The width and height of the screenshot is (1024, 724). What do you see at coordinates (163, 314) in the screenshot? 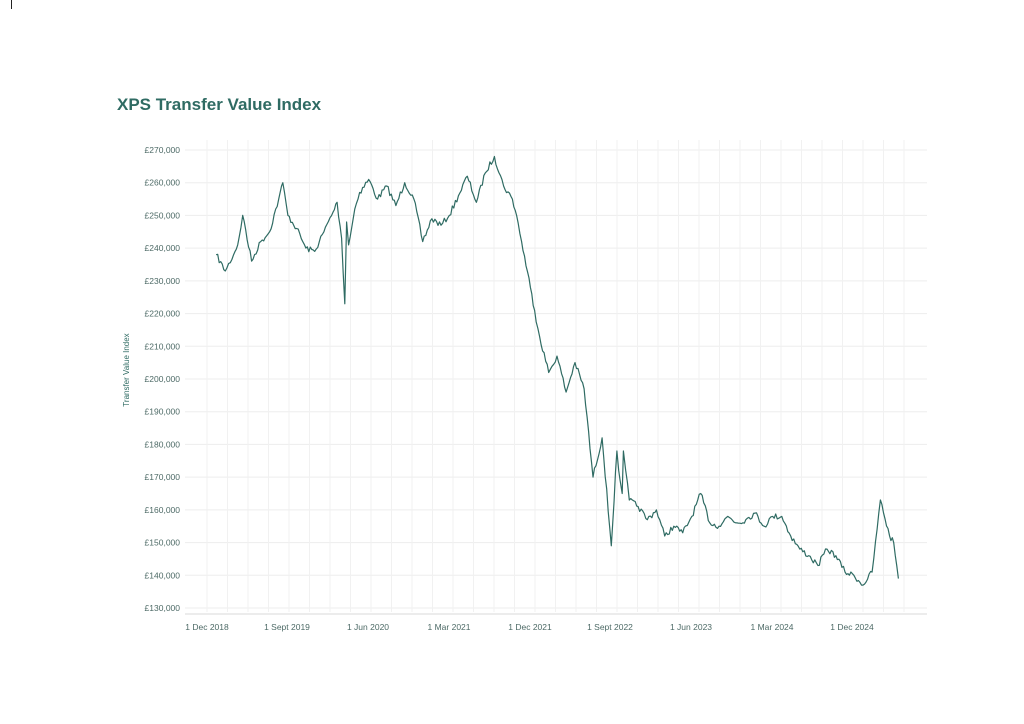
I see `y-tick-label: £220,000` at bounding box center [163, 314].